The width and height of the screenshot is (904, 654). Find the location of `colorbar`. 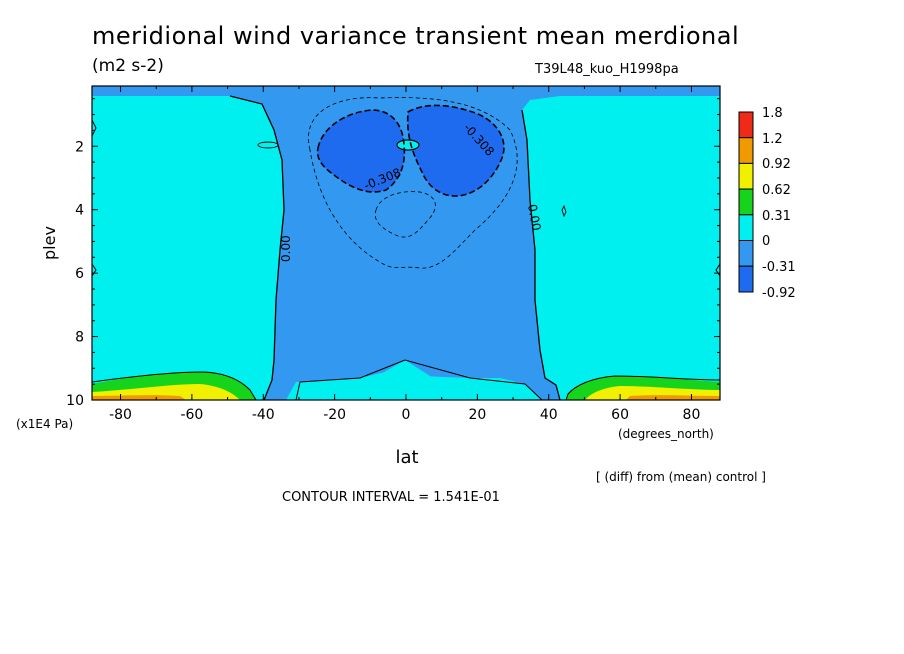

colorbar is located at coordinates (746, 202).